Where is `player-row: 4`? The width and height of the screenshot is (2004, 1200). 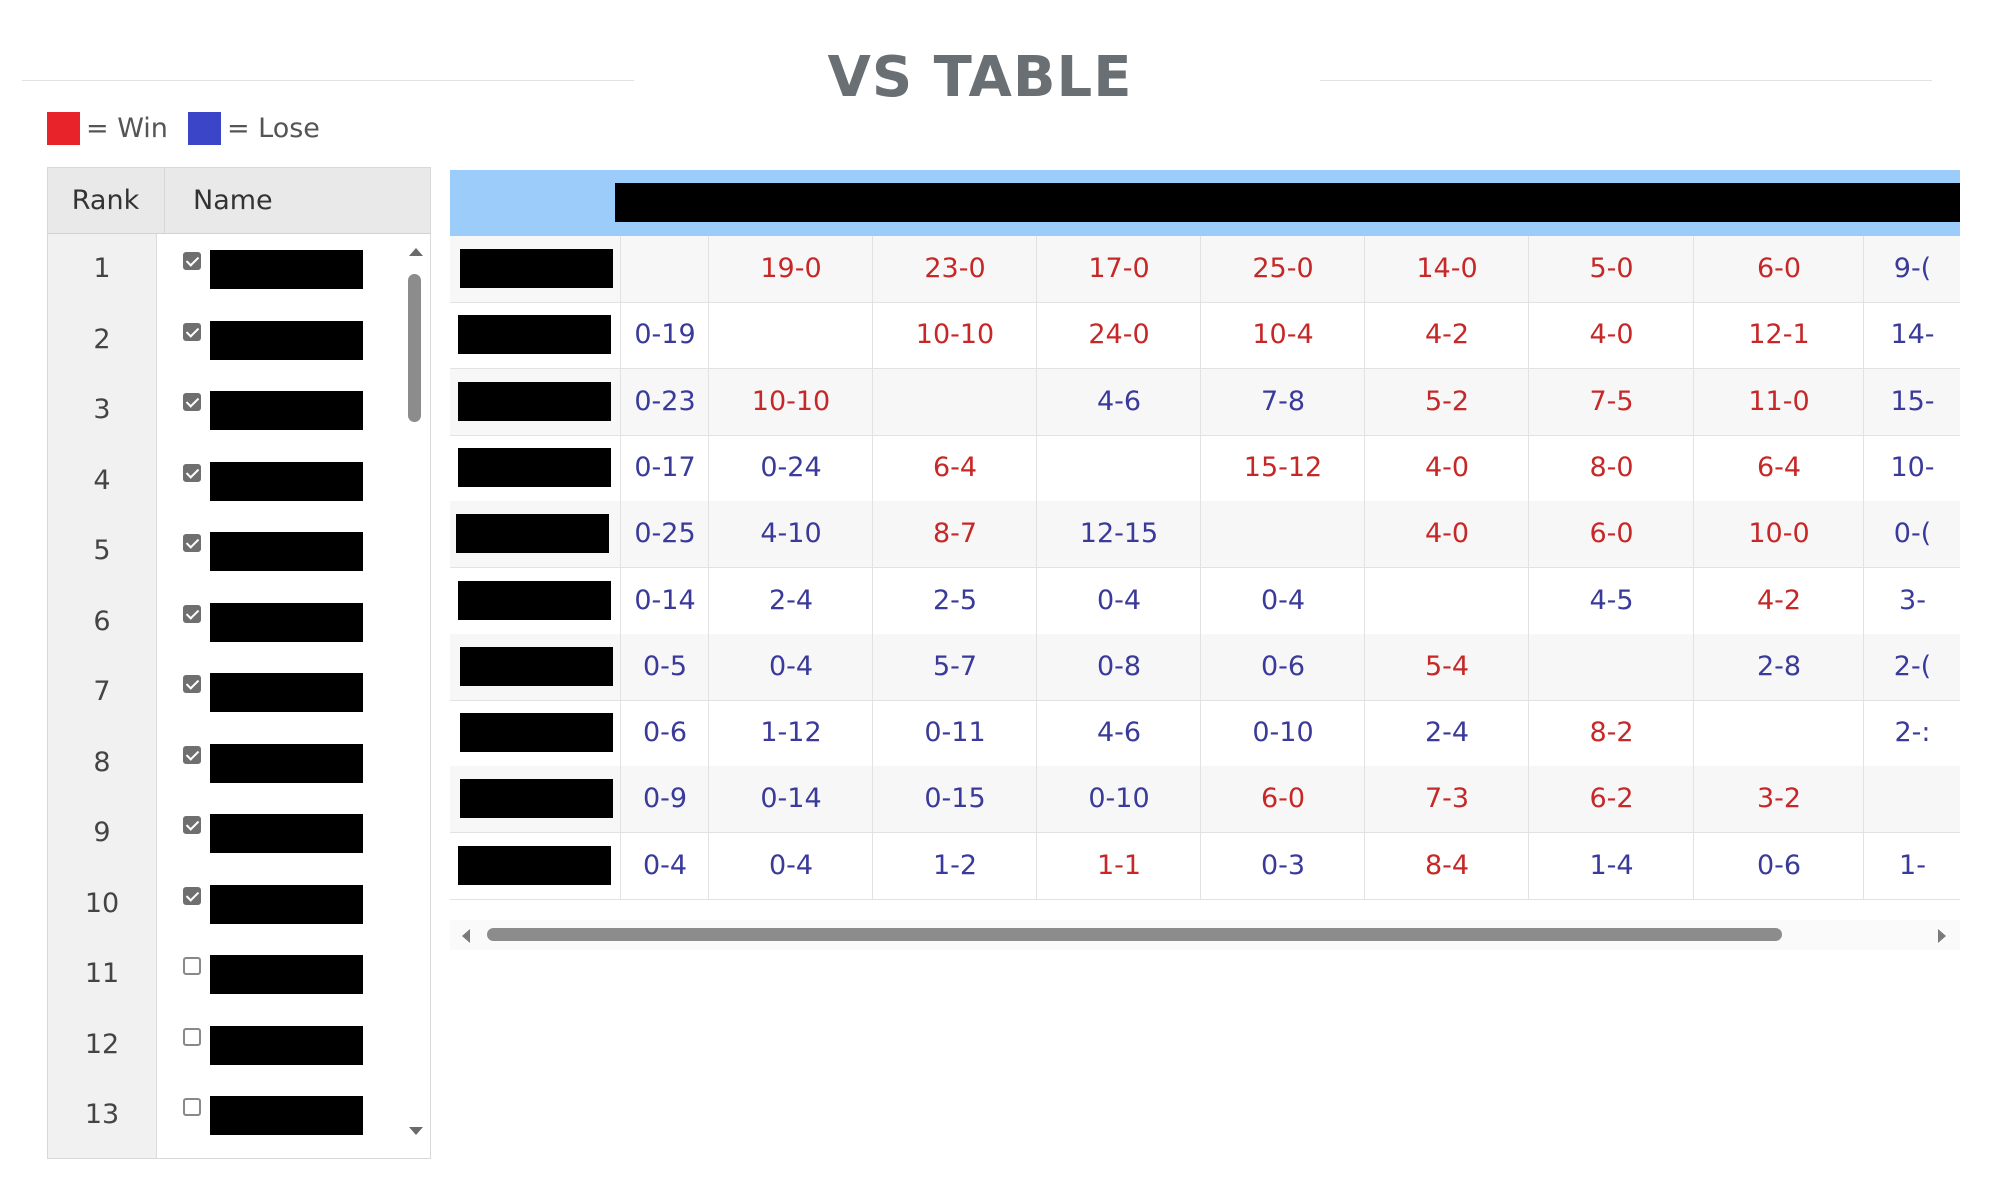
player-row: 4 is located at coordinates (239, 481).